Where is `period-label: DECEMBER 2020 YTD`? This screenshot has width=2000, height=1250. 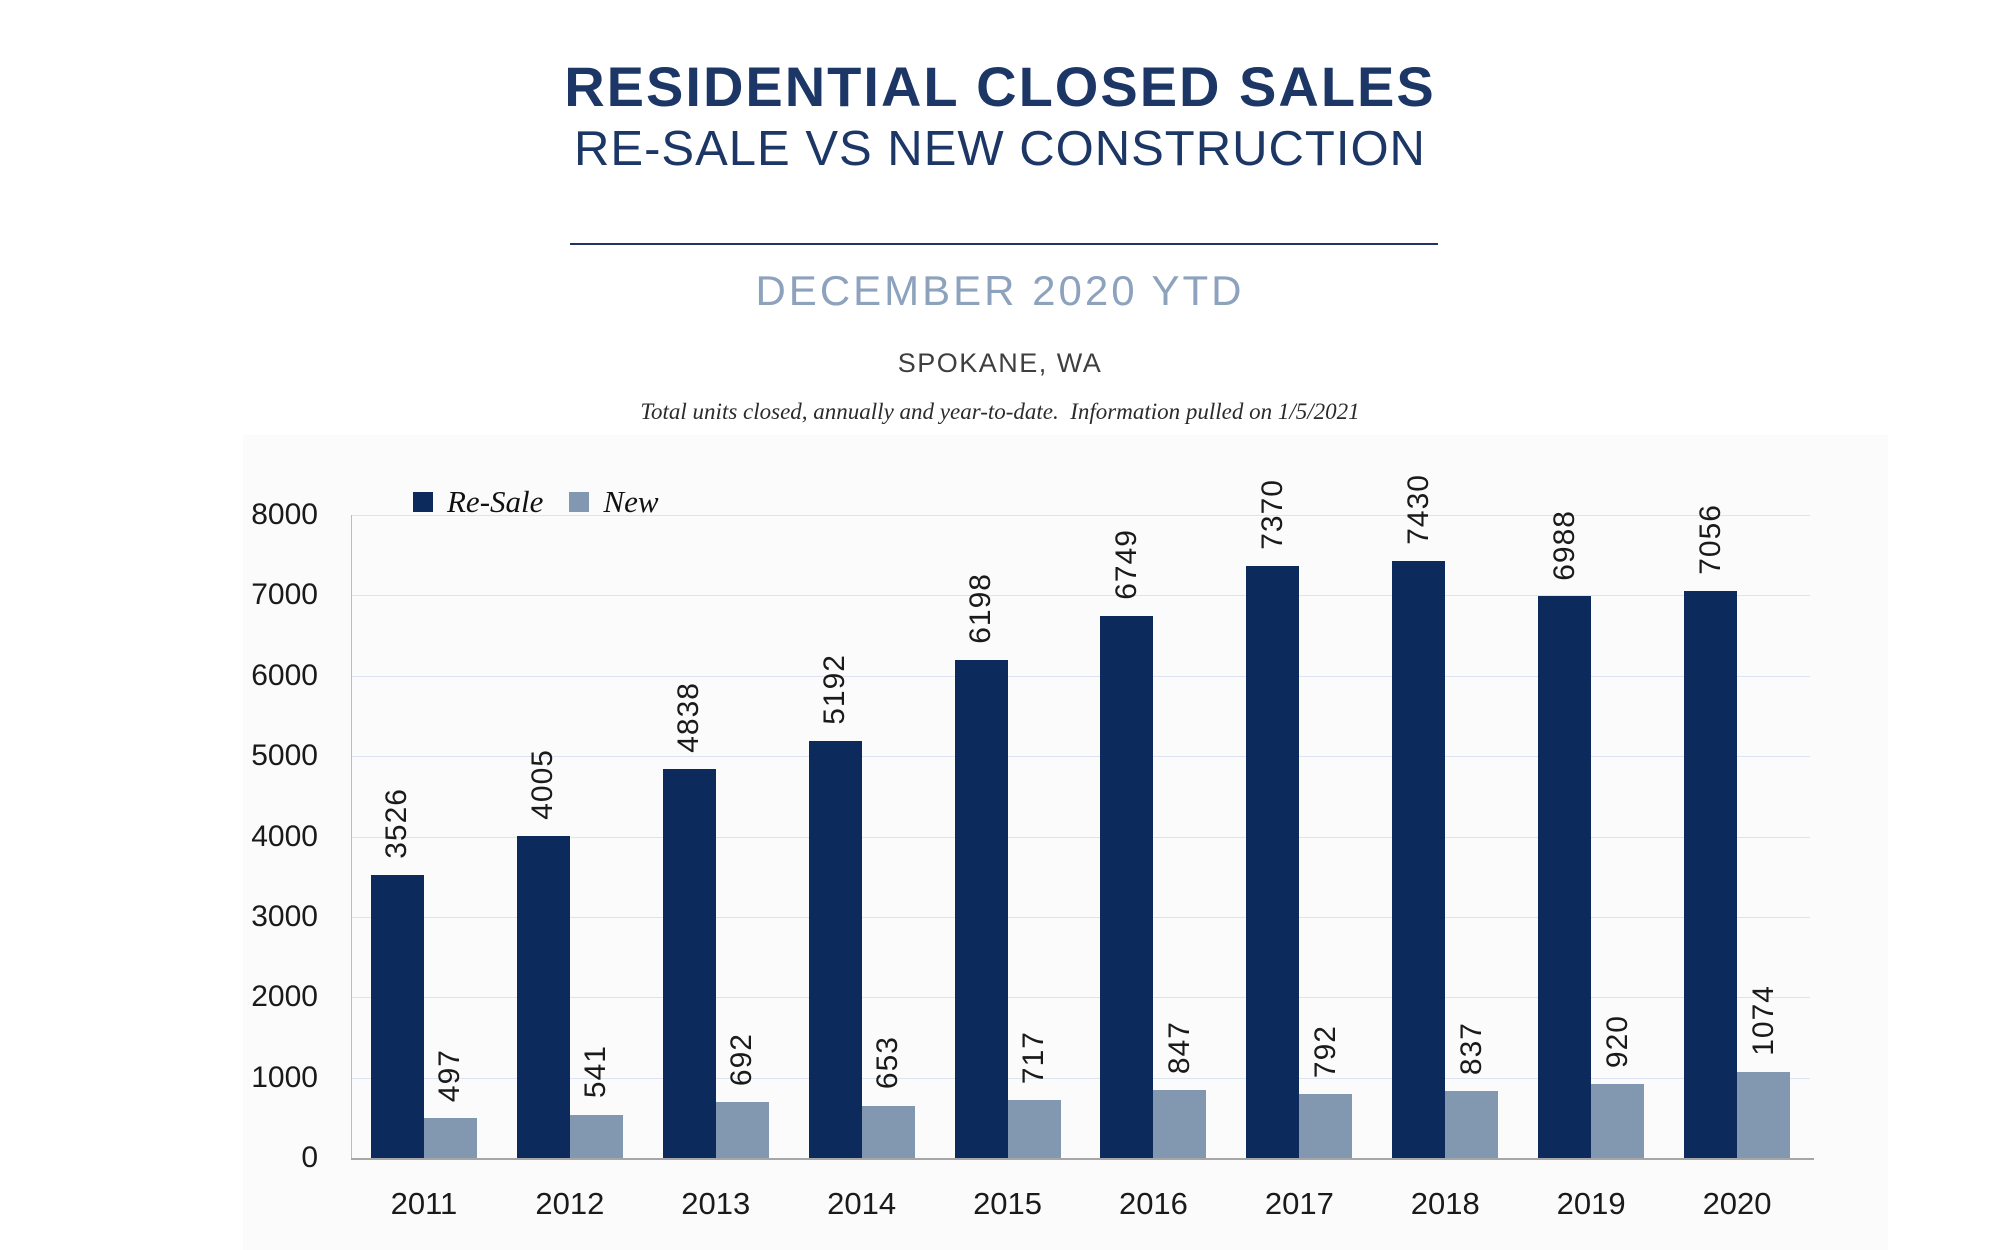
period-label: DECEMBER 2020 YTD is located at coordinates (1000, 290).